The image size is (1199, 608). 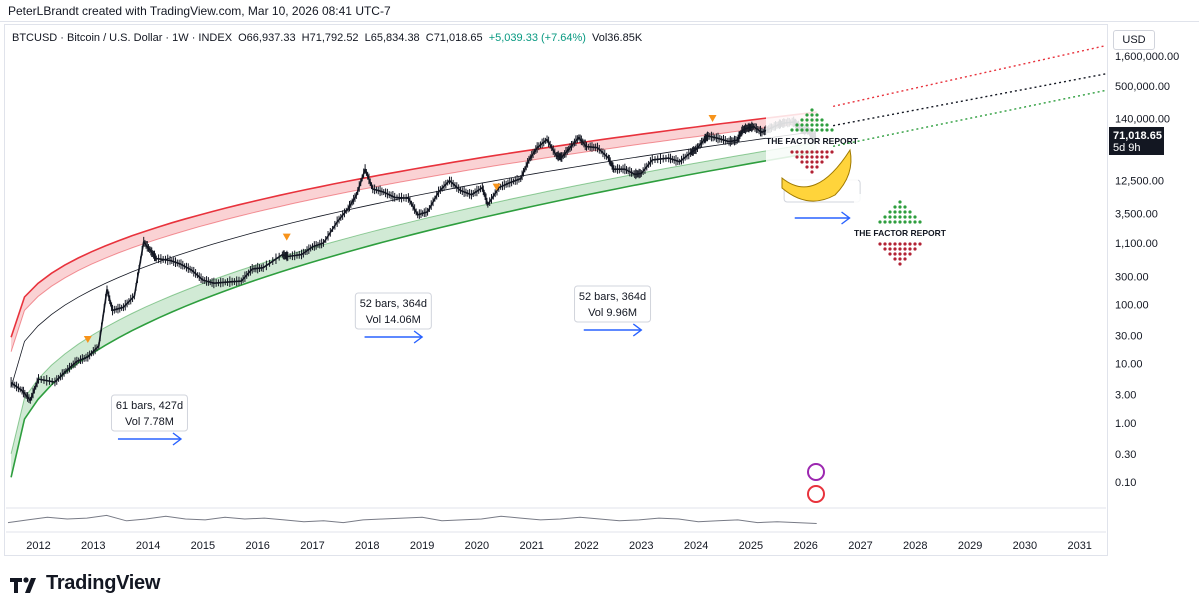 What do you see at coordinates (412, 519) in the screenshot?
I see `oscillator-line` at bounding box center [412, 519].